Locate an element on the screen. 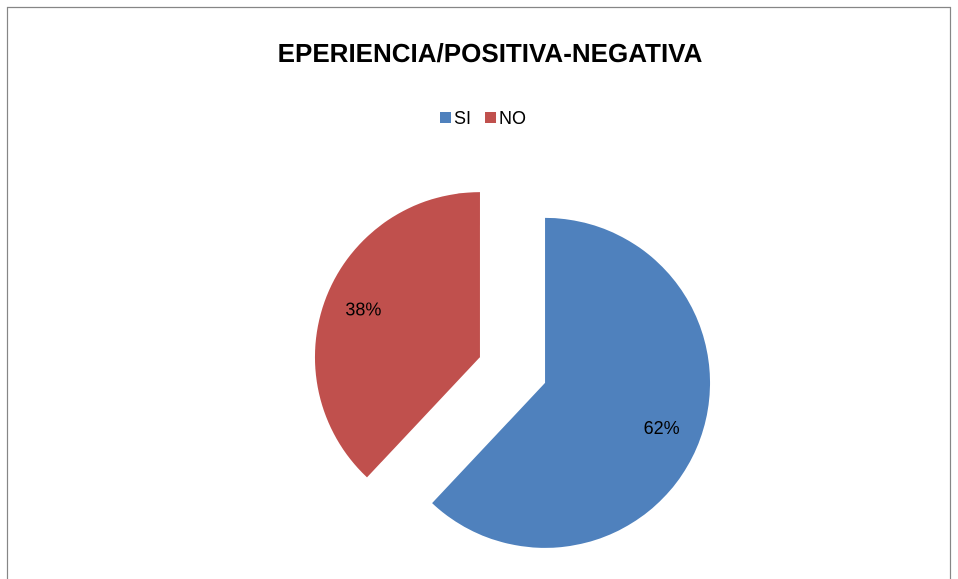 The image size is (958, 579). legend: SI NO is located at coordinates (483, 118).